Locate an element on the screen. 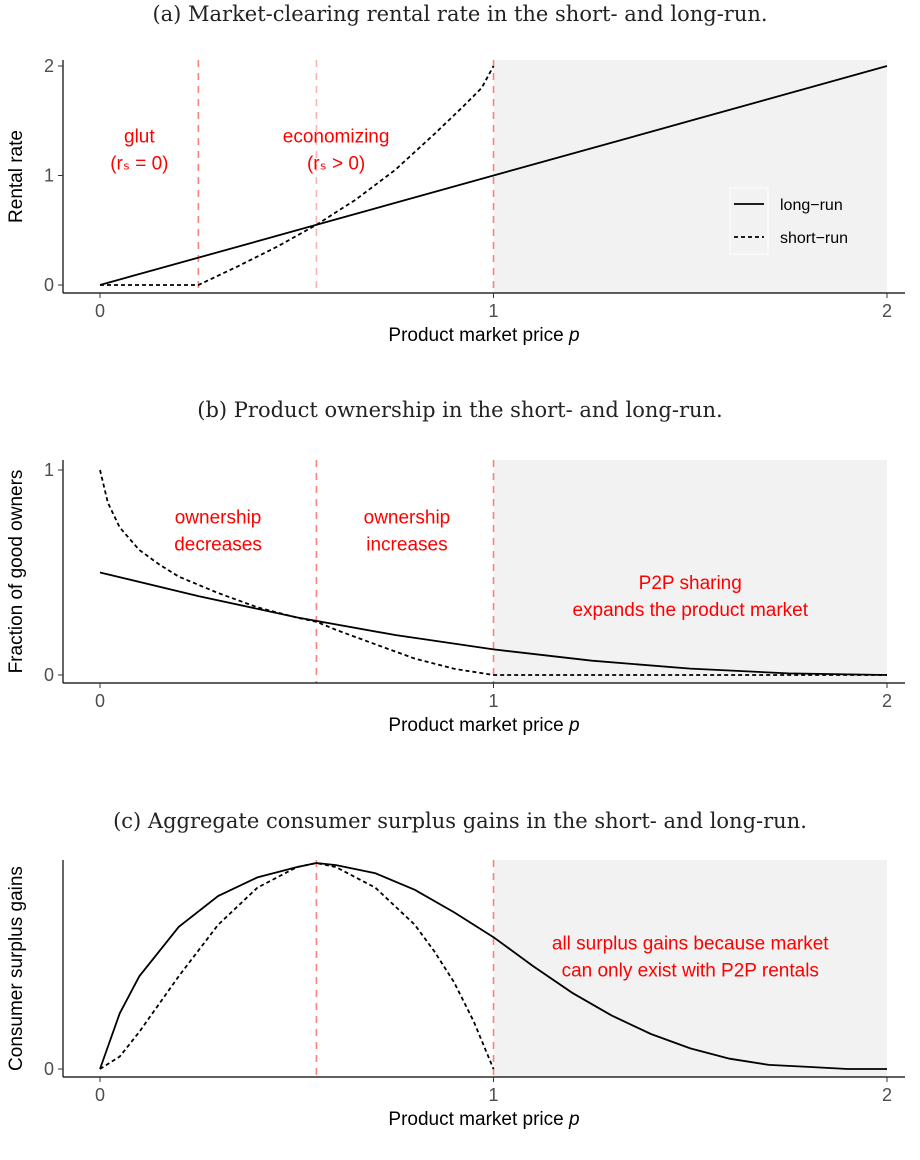 This screenshot has height=1160, width=920. y-axis-label: Rental rate is located at coordinates (16, 176).